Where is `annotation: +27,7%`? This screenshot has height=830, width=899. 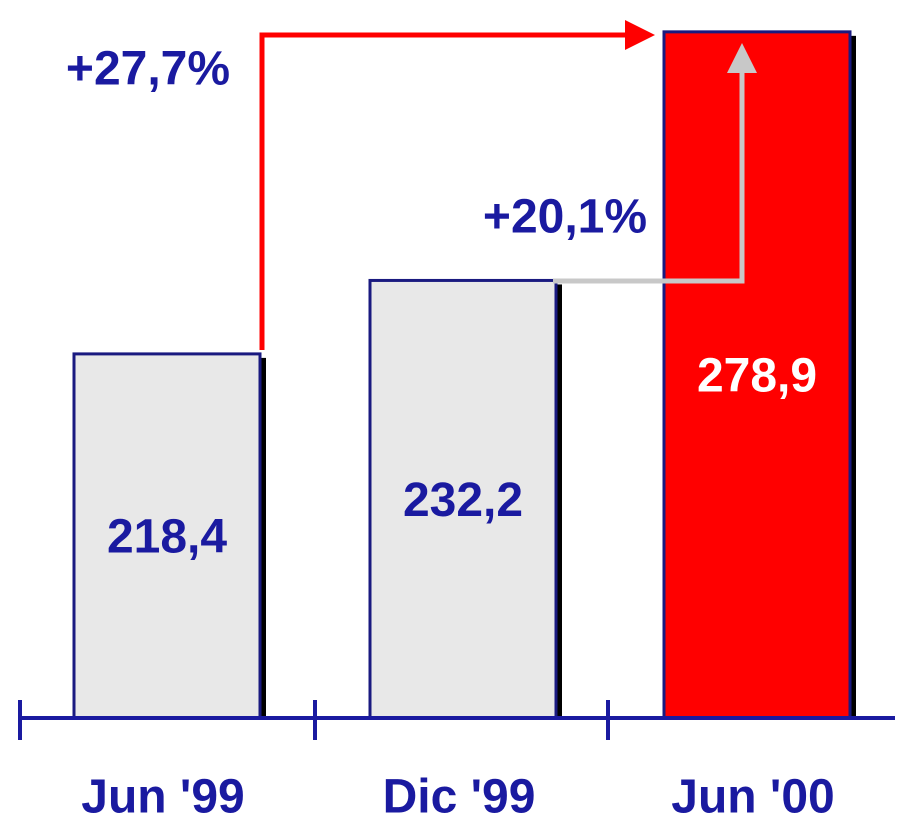
annotation: +27,7% is located at coordinates (148, 69).